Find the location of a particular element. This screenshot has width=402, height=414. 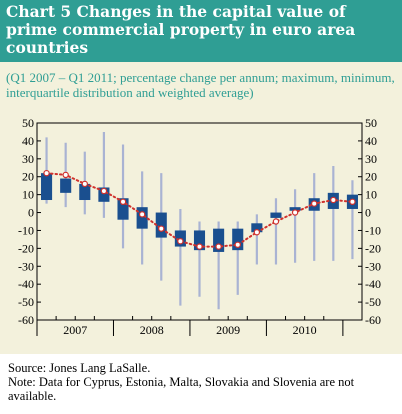

y-tick-label-right: -30 is located at coordinates (373, 266).